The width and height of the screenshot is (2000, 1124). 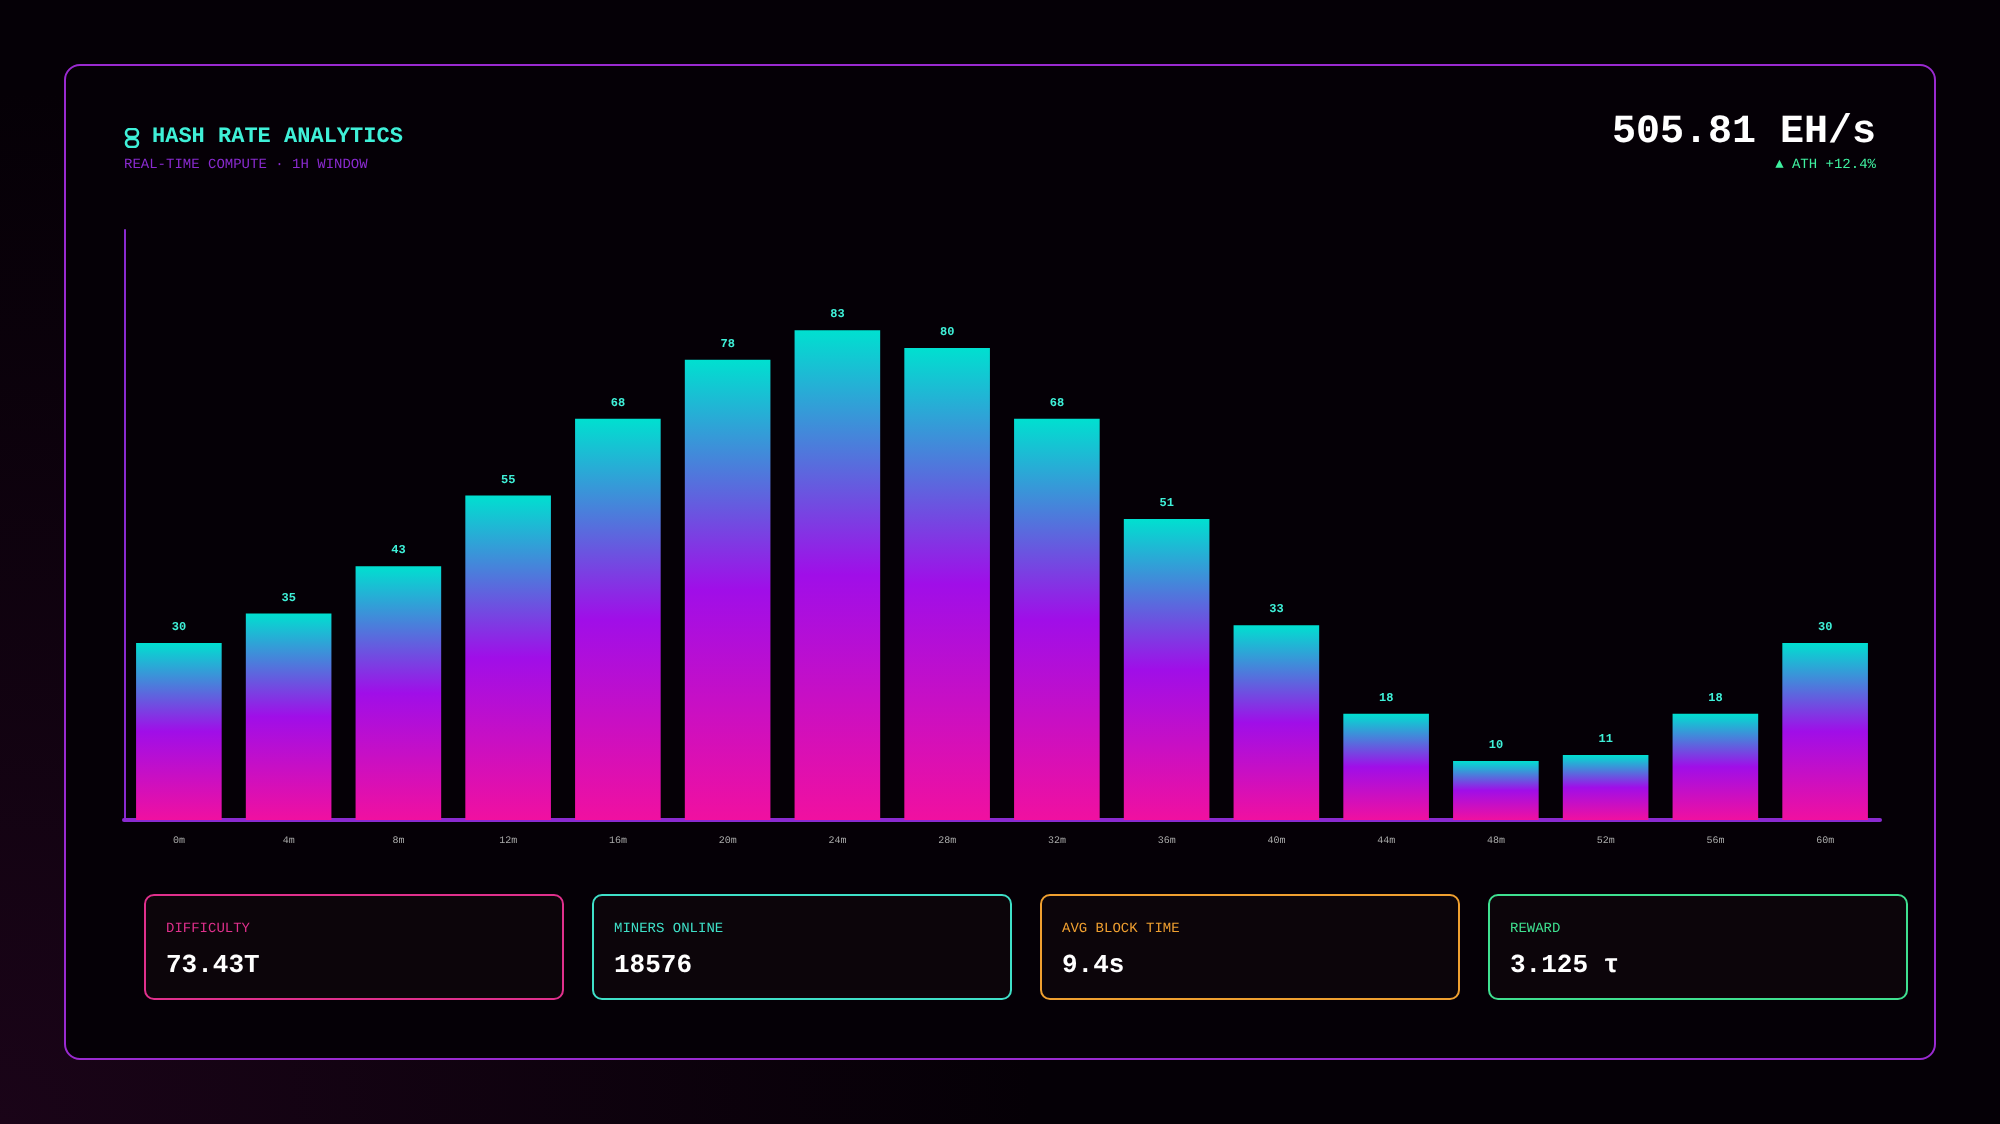 What do you see at coordinates (653, 965) in the screenshot?
I see `text: 18576` at bounding box center [653, 965].